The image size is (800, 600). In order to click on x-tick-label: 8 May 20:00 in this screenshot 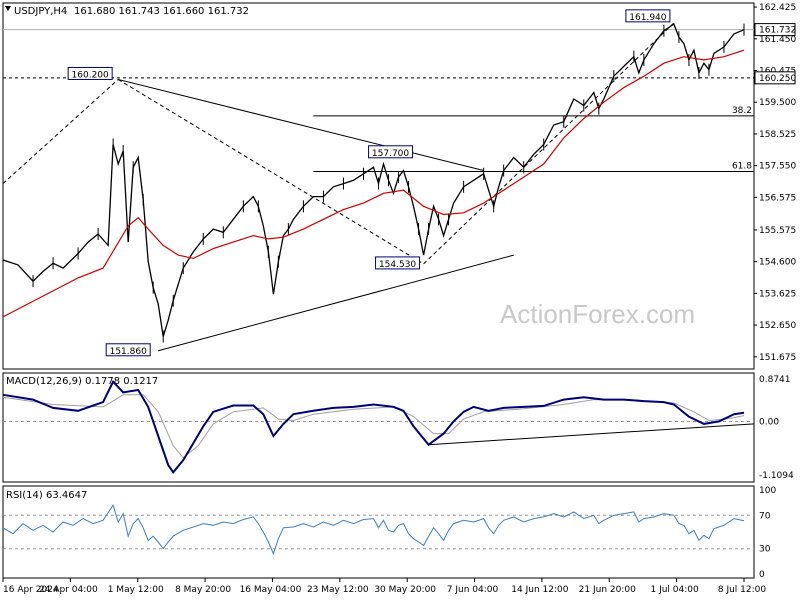, I will do `click(203, 590)`.